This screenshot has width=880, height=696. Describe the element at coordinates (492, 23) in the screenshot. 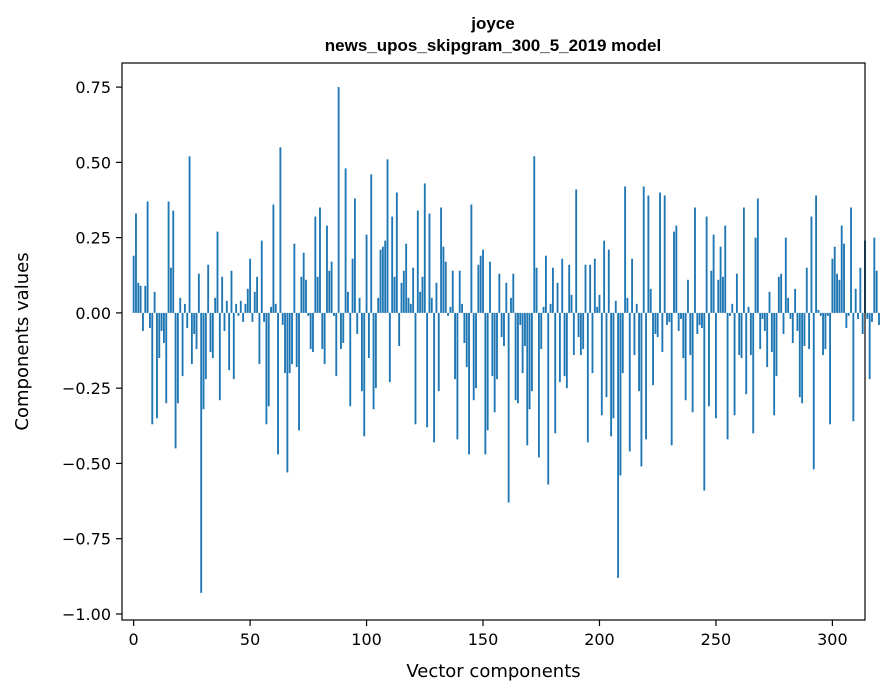

I see `chart-title: joyce` at that location.